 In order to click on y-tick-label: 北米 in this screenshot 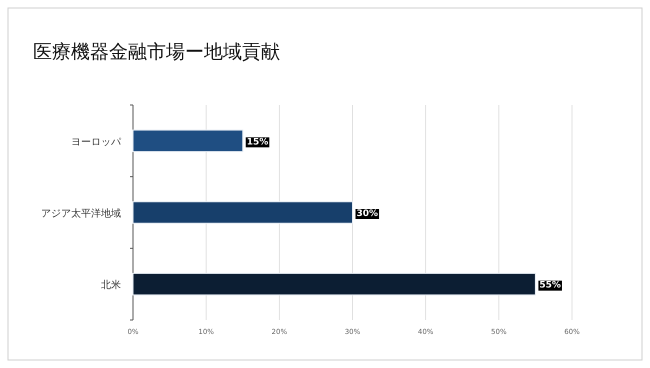, I will do `click(111, 285)`.